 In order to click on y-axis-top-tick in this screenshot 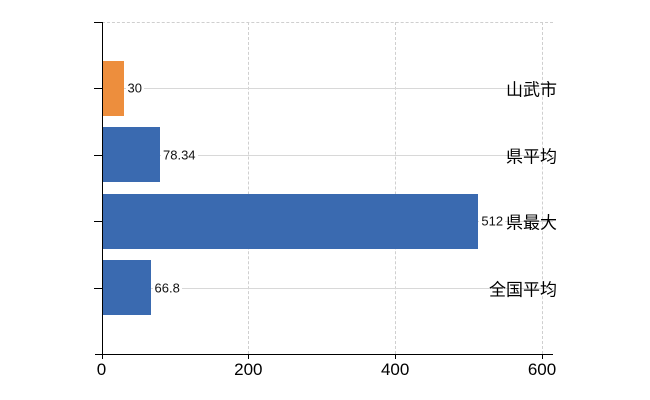, I will do `click(97, 22)`.